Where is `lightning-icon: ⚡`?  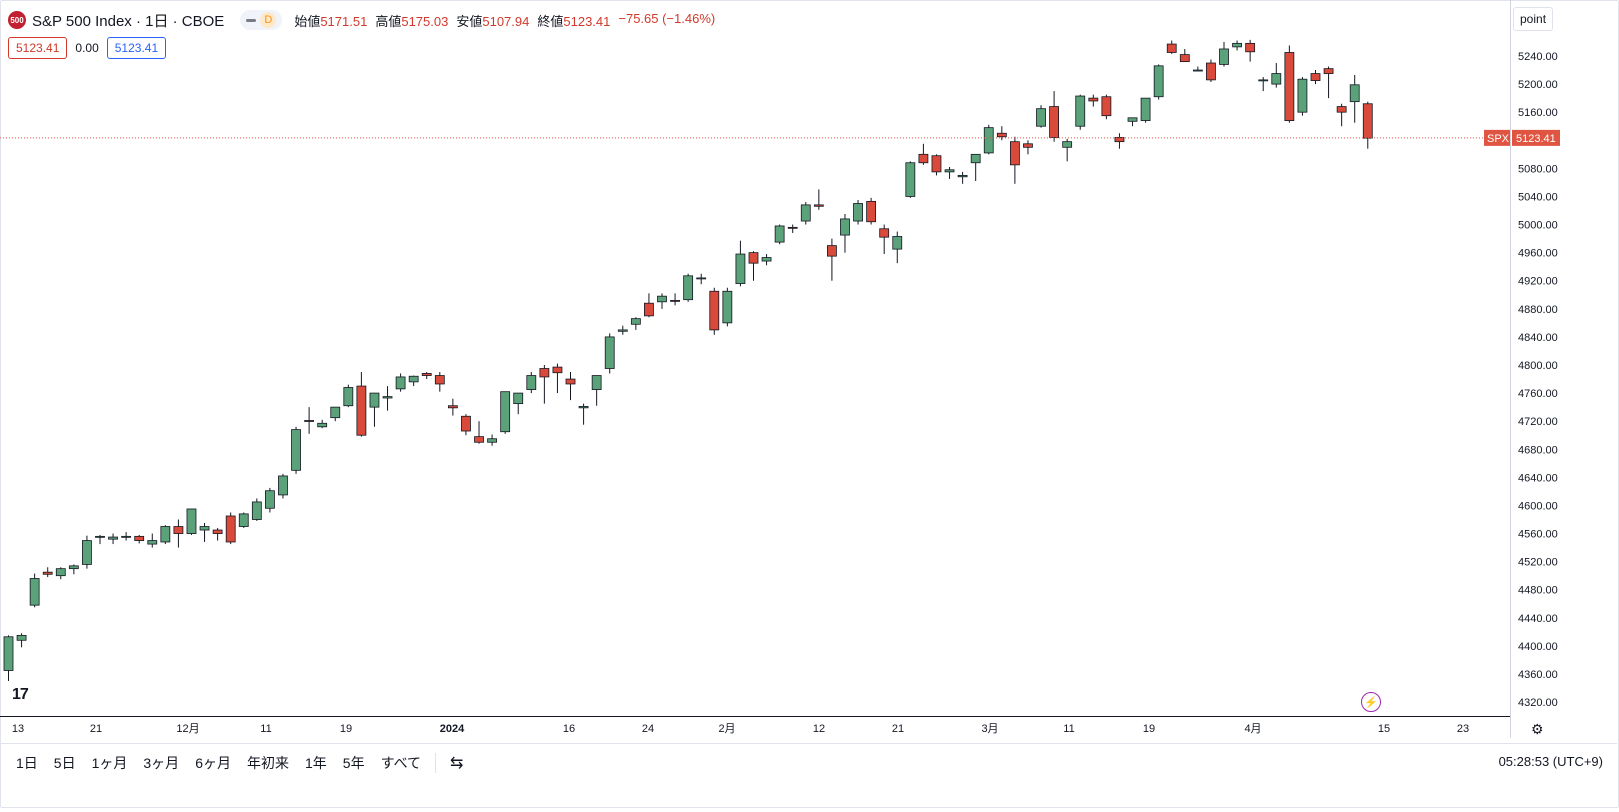
lightning-icon: ⚡ is located at coordinates (1371, 702).